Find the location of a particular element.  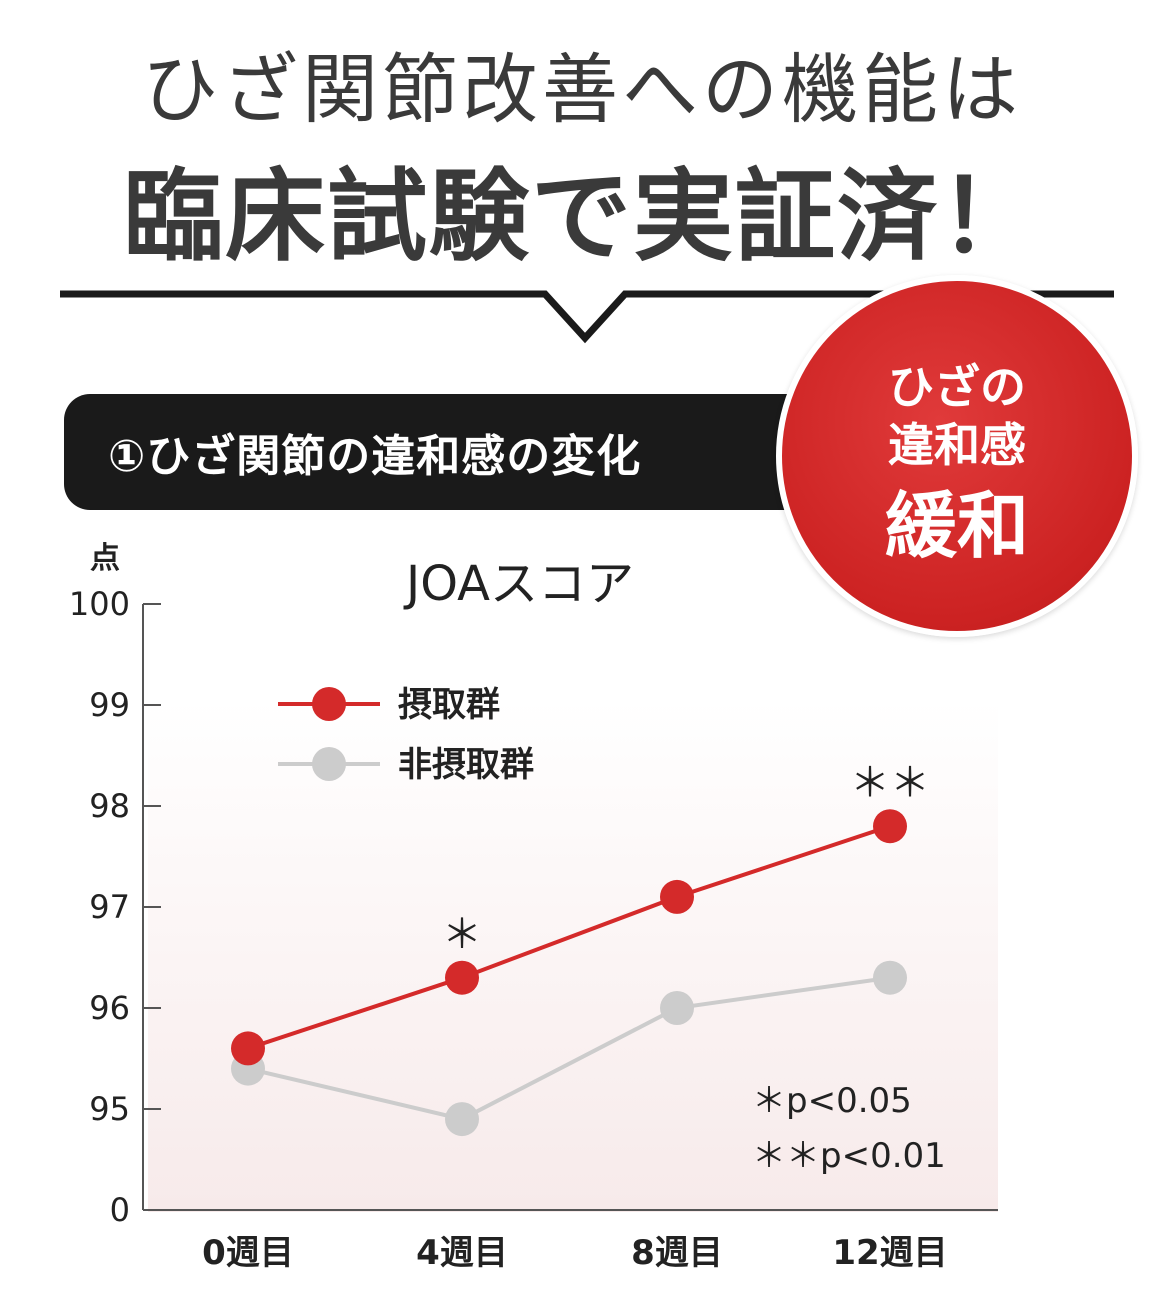

y-tick-label: 0 is located at coordinates (120, 1210).